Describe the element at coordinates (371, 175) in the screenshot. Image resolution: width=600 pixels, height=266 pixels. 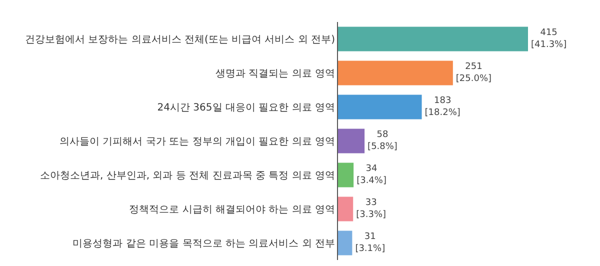
I see `data-label: 34 [3.4%]` at that location.